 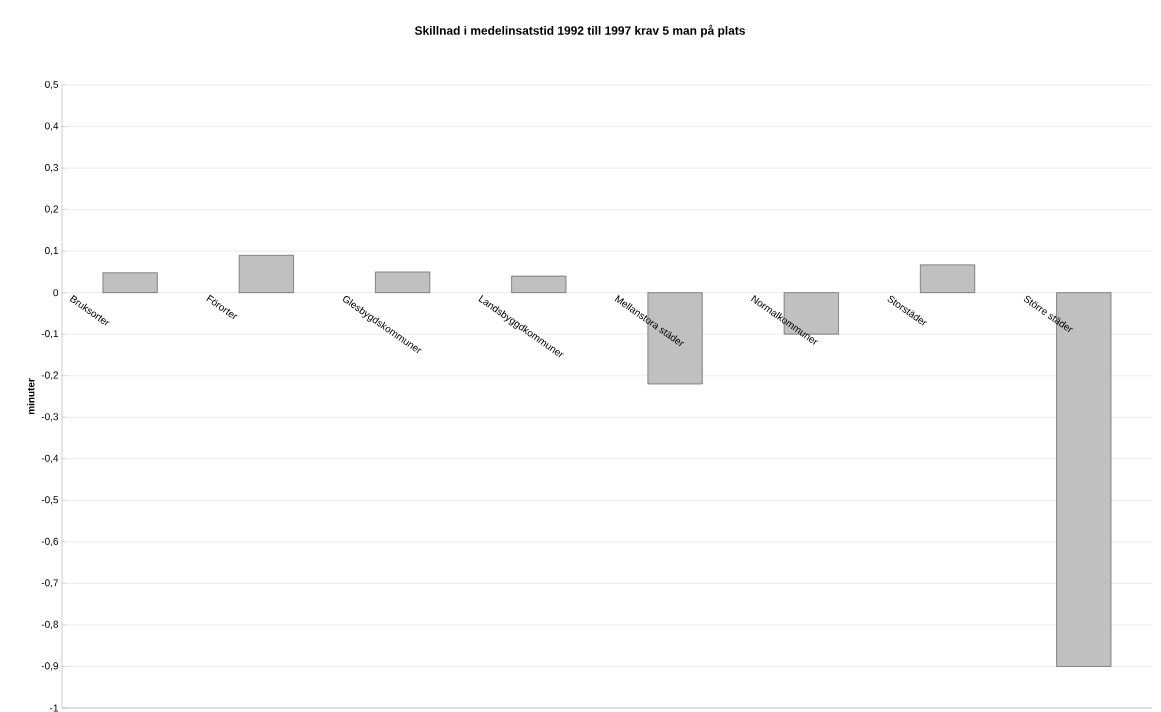 What do you see at coordinates (52, 168) in the screenshot?
I see `y-tick-label: 0,3` at bounding box center [52, 168].